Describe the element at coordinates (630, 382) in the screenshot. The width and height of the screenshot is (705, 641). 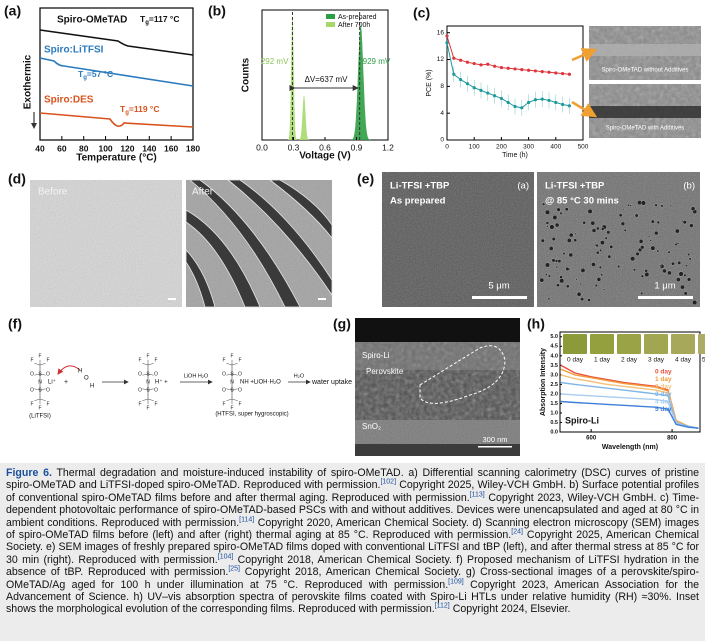
I see `plot-frame` at that location.